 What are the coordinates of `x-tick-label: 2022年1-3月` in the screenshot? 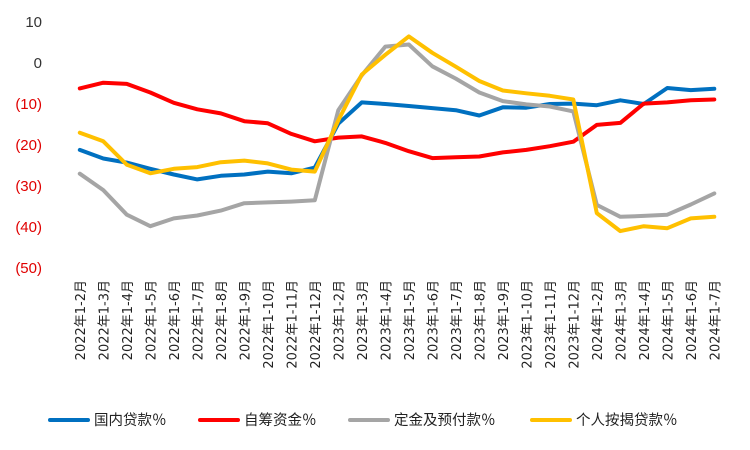 It's located at (104, 320).